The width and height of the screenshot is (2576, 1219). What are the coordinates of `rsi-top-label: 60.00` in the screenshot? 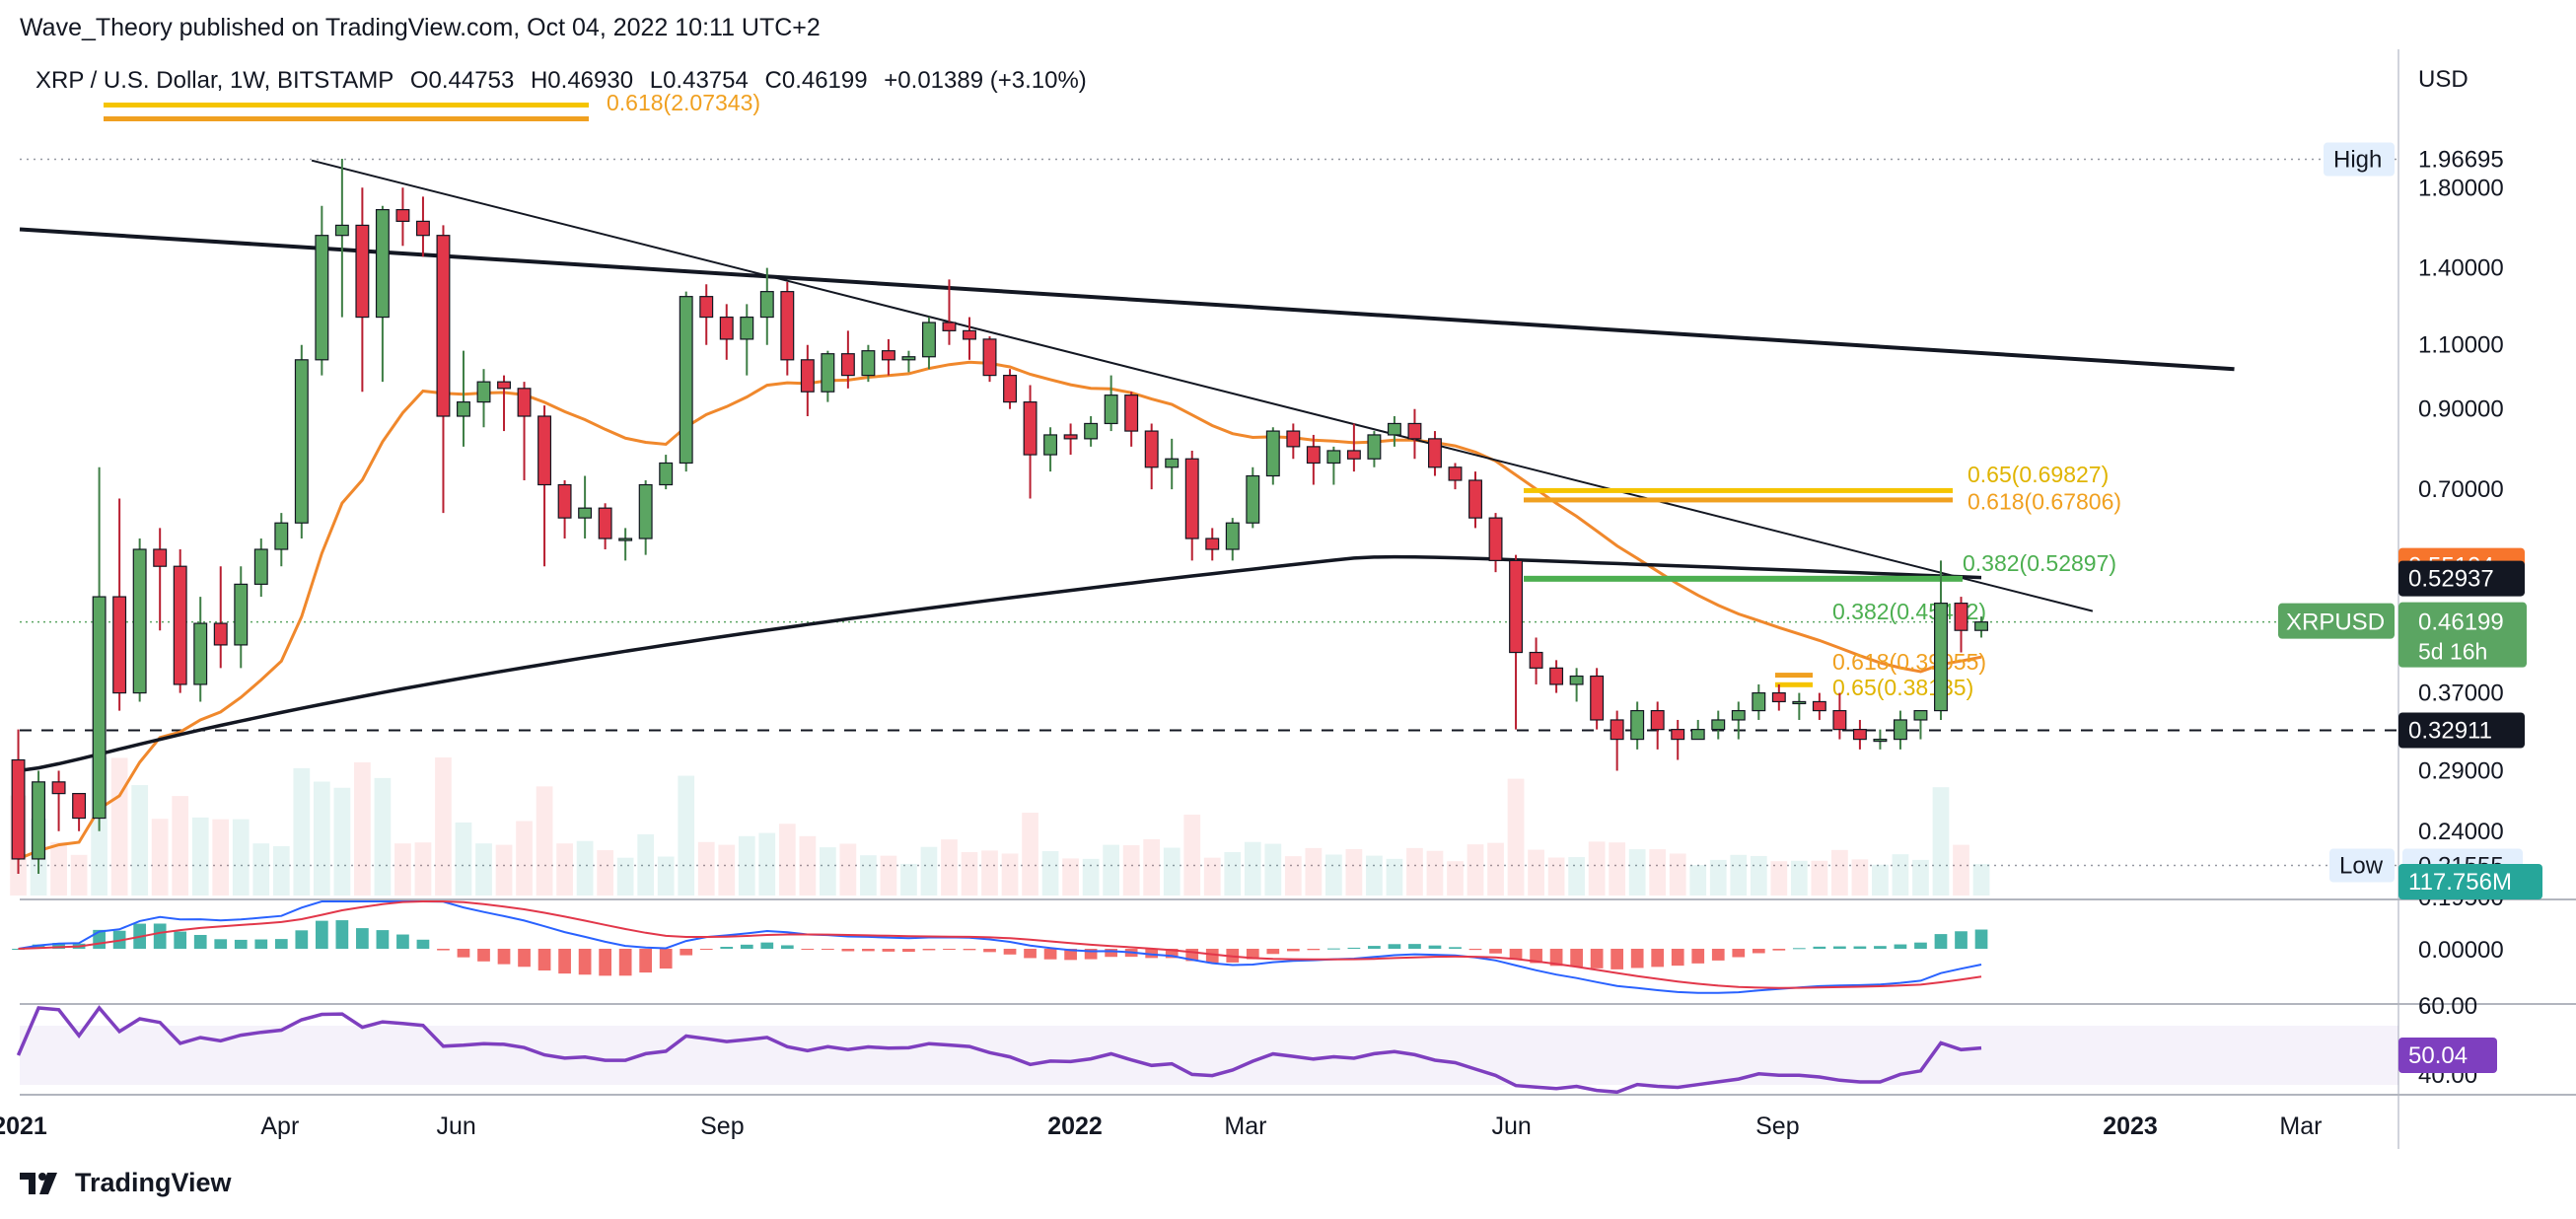 It's located at (2447, 1006).